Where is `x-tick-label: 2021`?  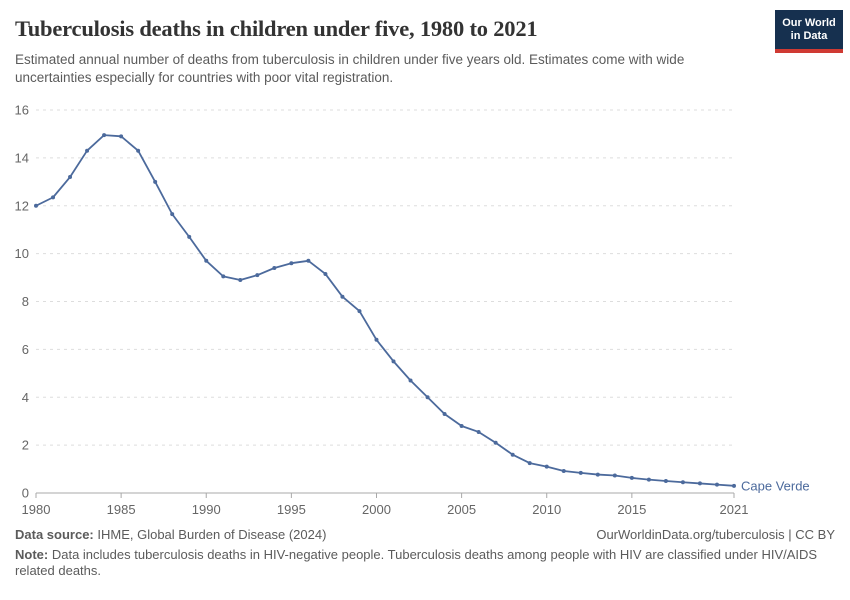 x-tick-label: 2021 is located at coordinates (734, 509).